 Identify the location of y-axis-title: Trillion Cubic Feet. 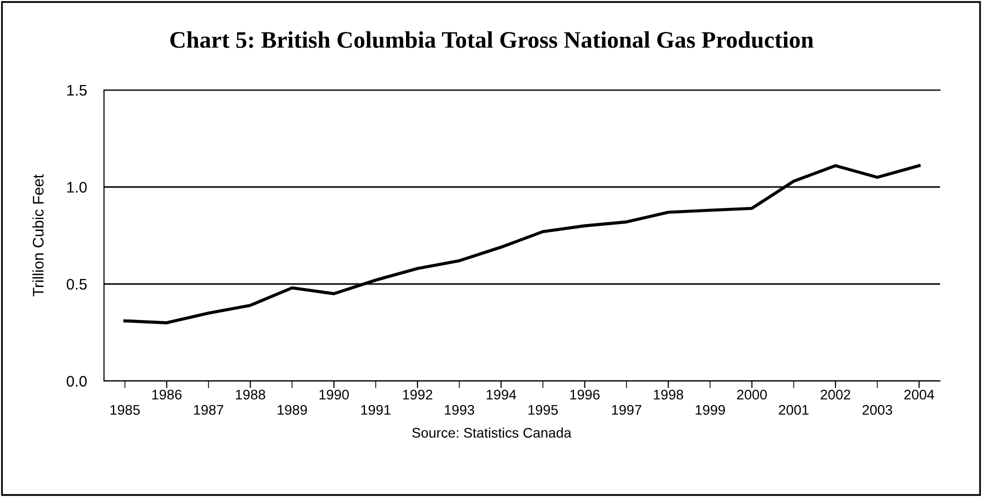
(38, 235).